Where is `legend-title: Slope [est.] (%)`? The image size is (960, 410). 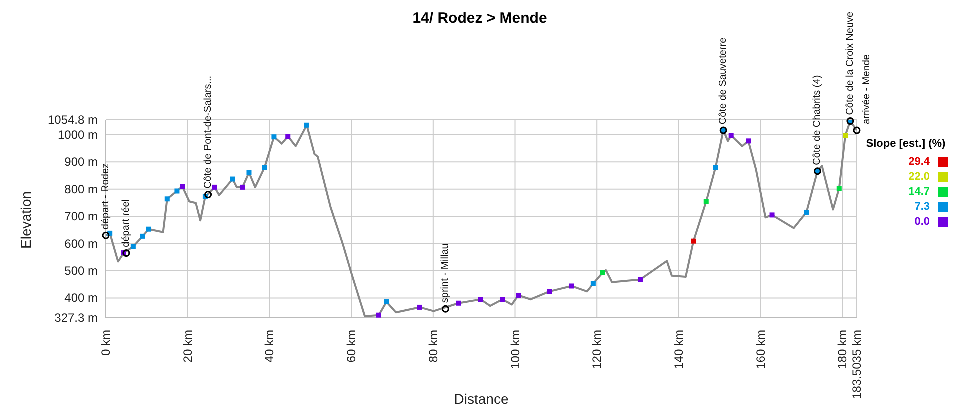
legend-title: Slope [est.] (%) is located at coordinates (906, 144).